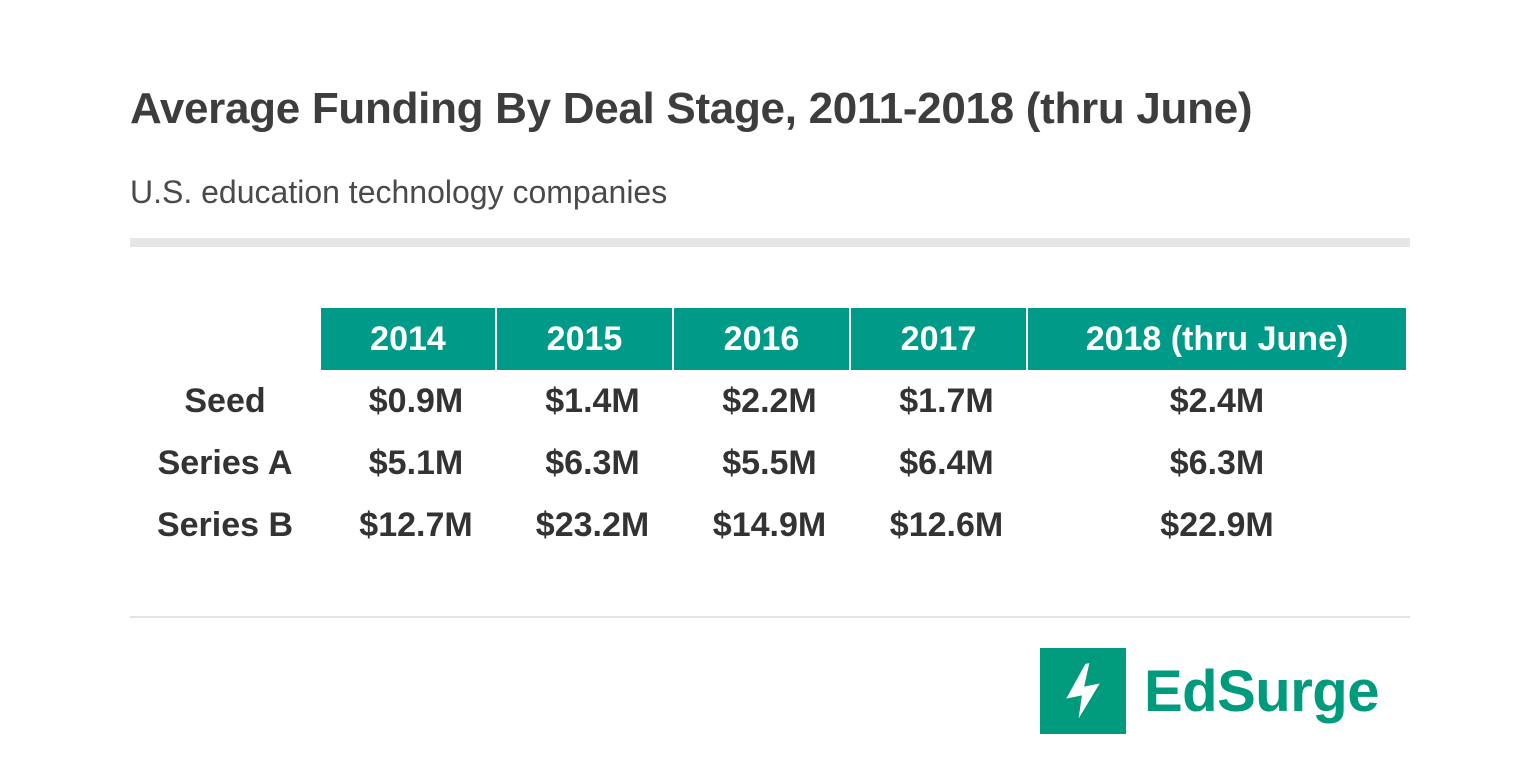  I want to click on column-header: 2017, so click(938, 339).